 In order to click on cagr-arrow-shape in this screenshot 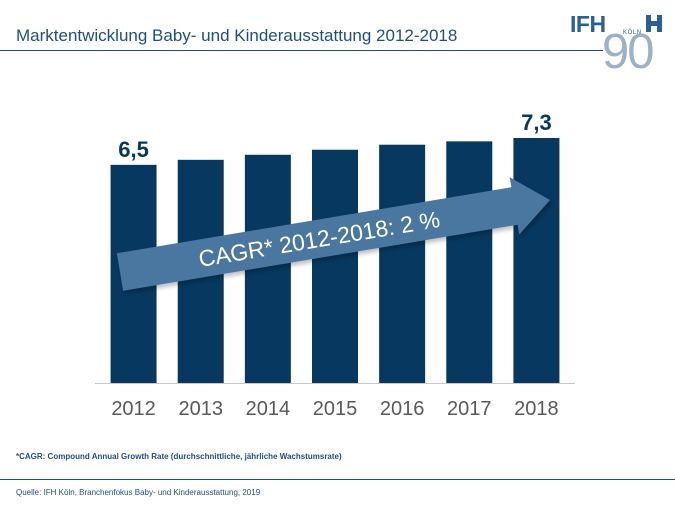, I will do `click(333, 234)`.